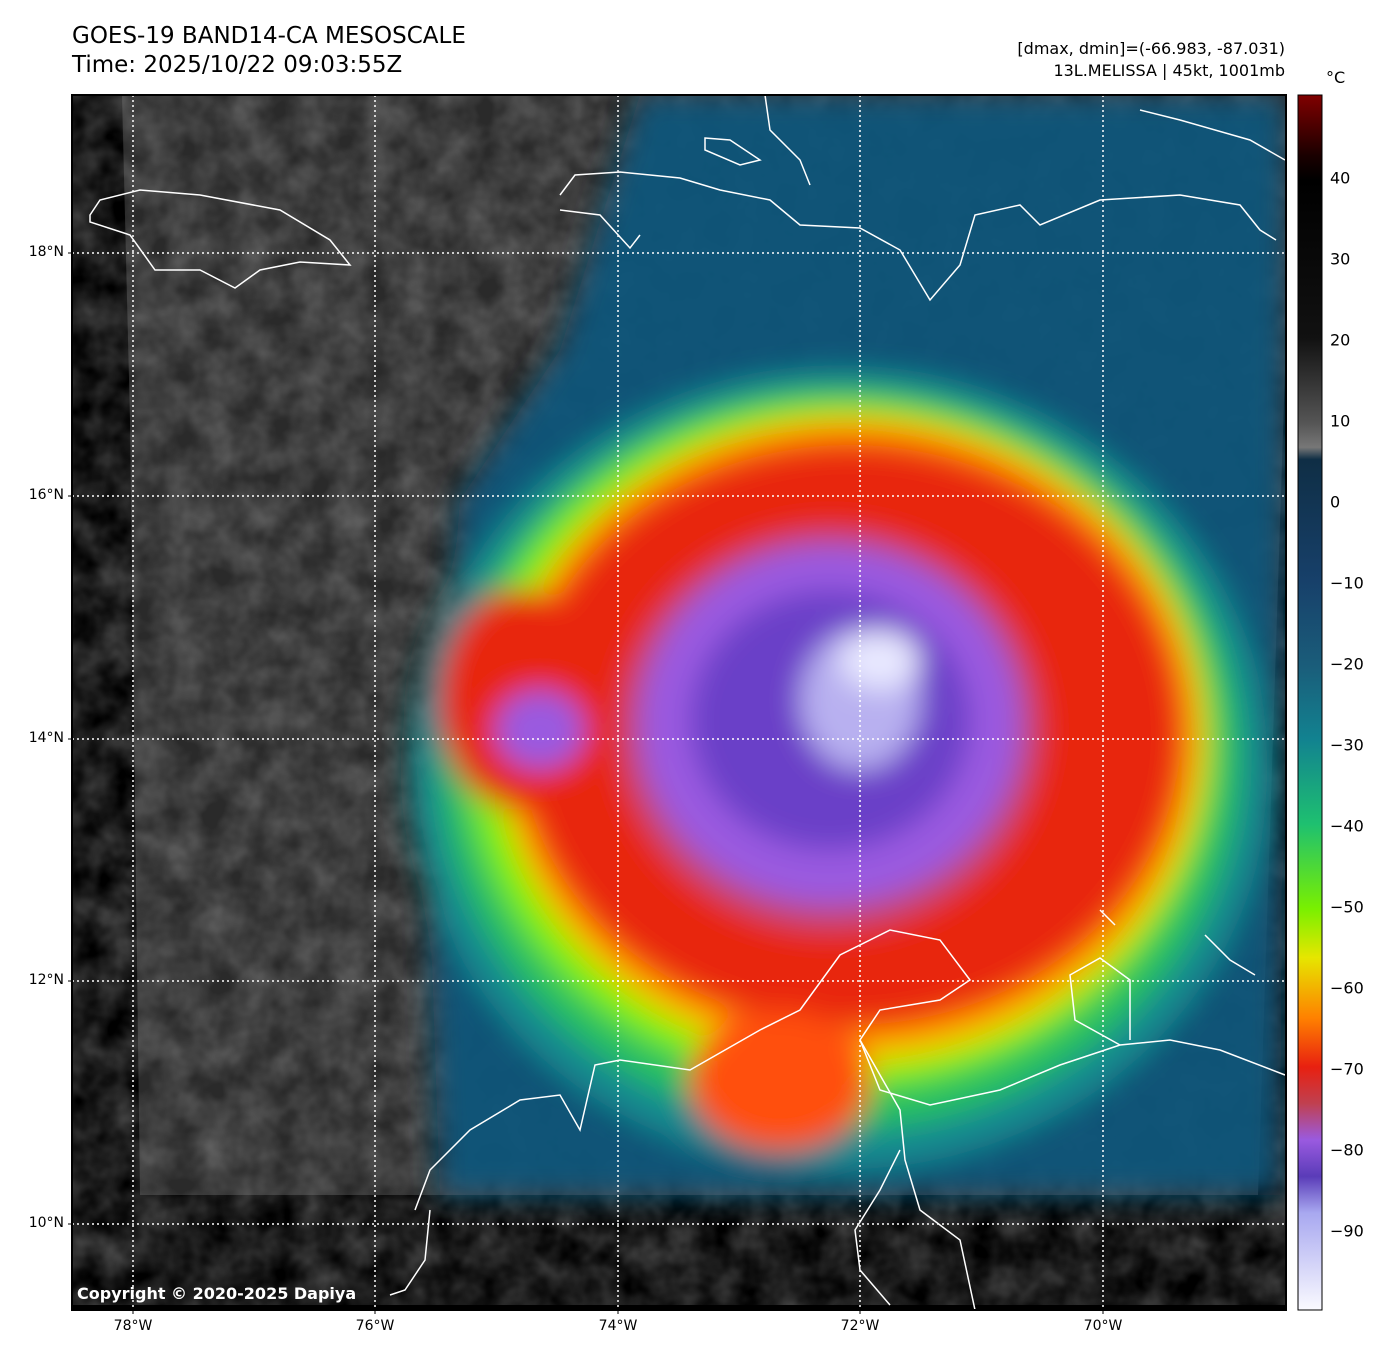  What do you see at coordinates (1103, 1326) in the screenshot?
I see `lon-label: 70°W` at bounding box center [1103, 1326].